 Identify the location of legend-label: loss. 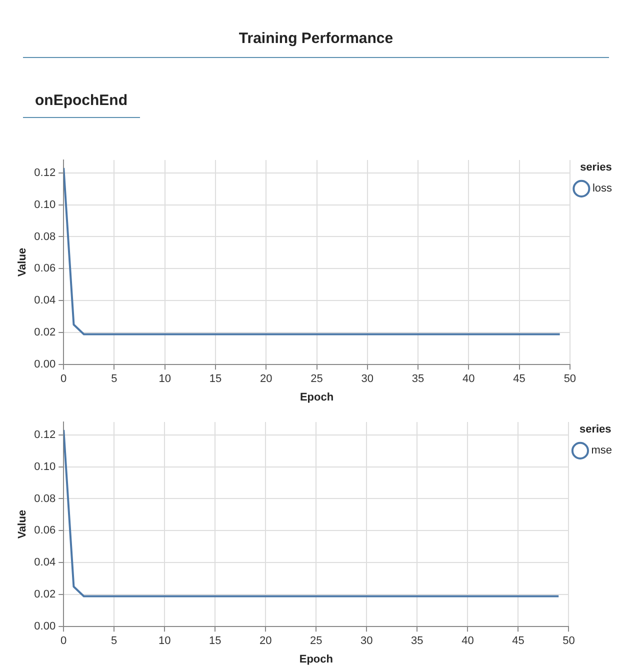
(602, 188).